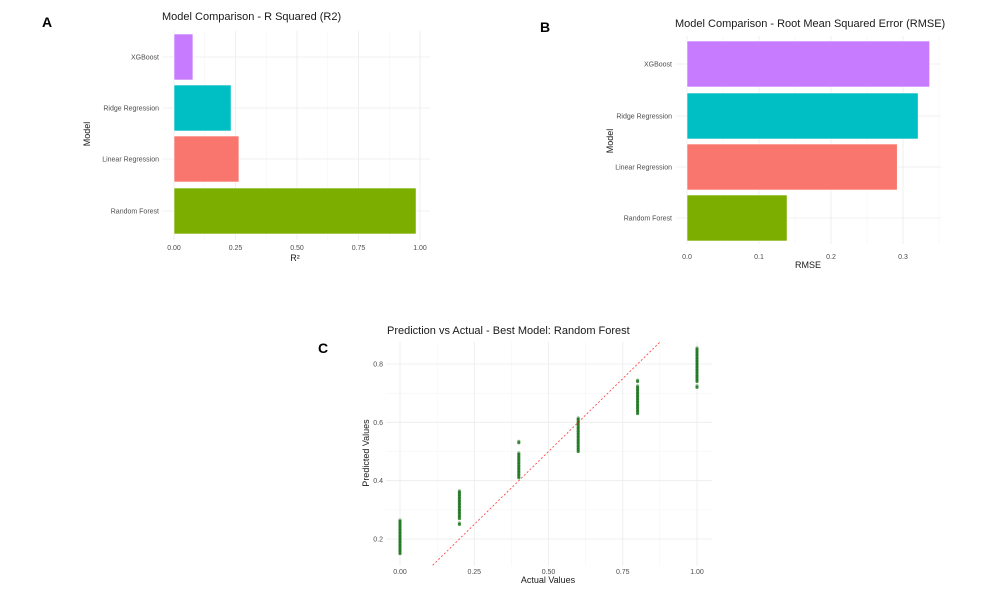 This screenshot has height=616, width=986. Describe the element at coordinates (610, 141) in the screenshot. I see `y-axis-label-b: Model` at that location.